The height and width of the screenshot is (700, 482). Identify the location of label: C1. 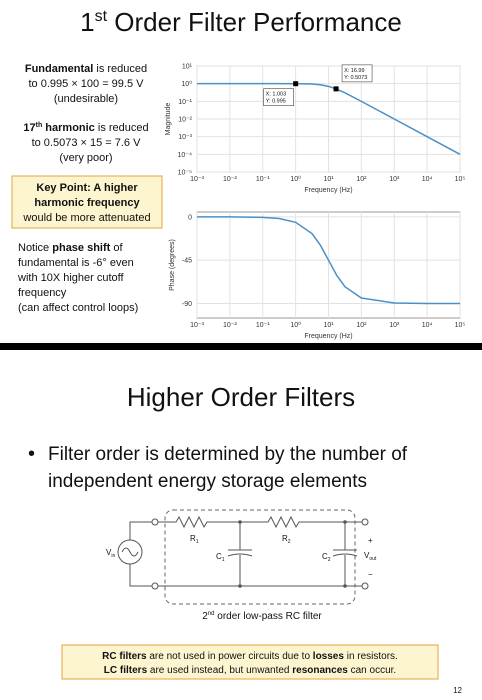
(220, 557).